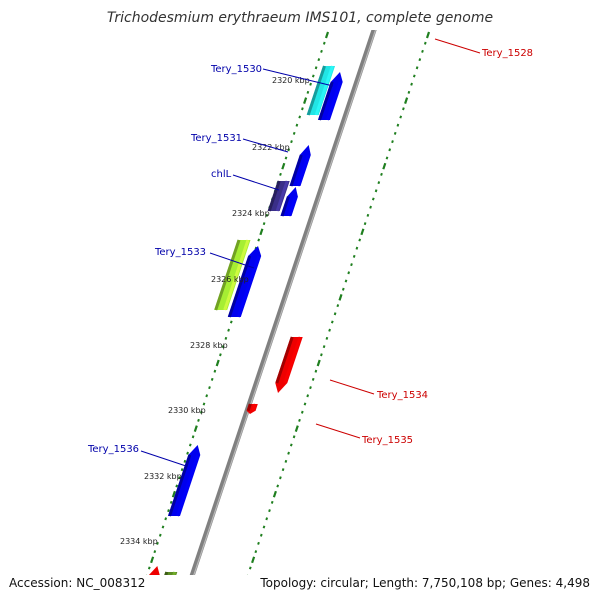  I want to click on accession-text: Accession: NC_008312, so click(77, 583).